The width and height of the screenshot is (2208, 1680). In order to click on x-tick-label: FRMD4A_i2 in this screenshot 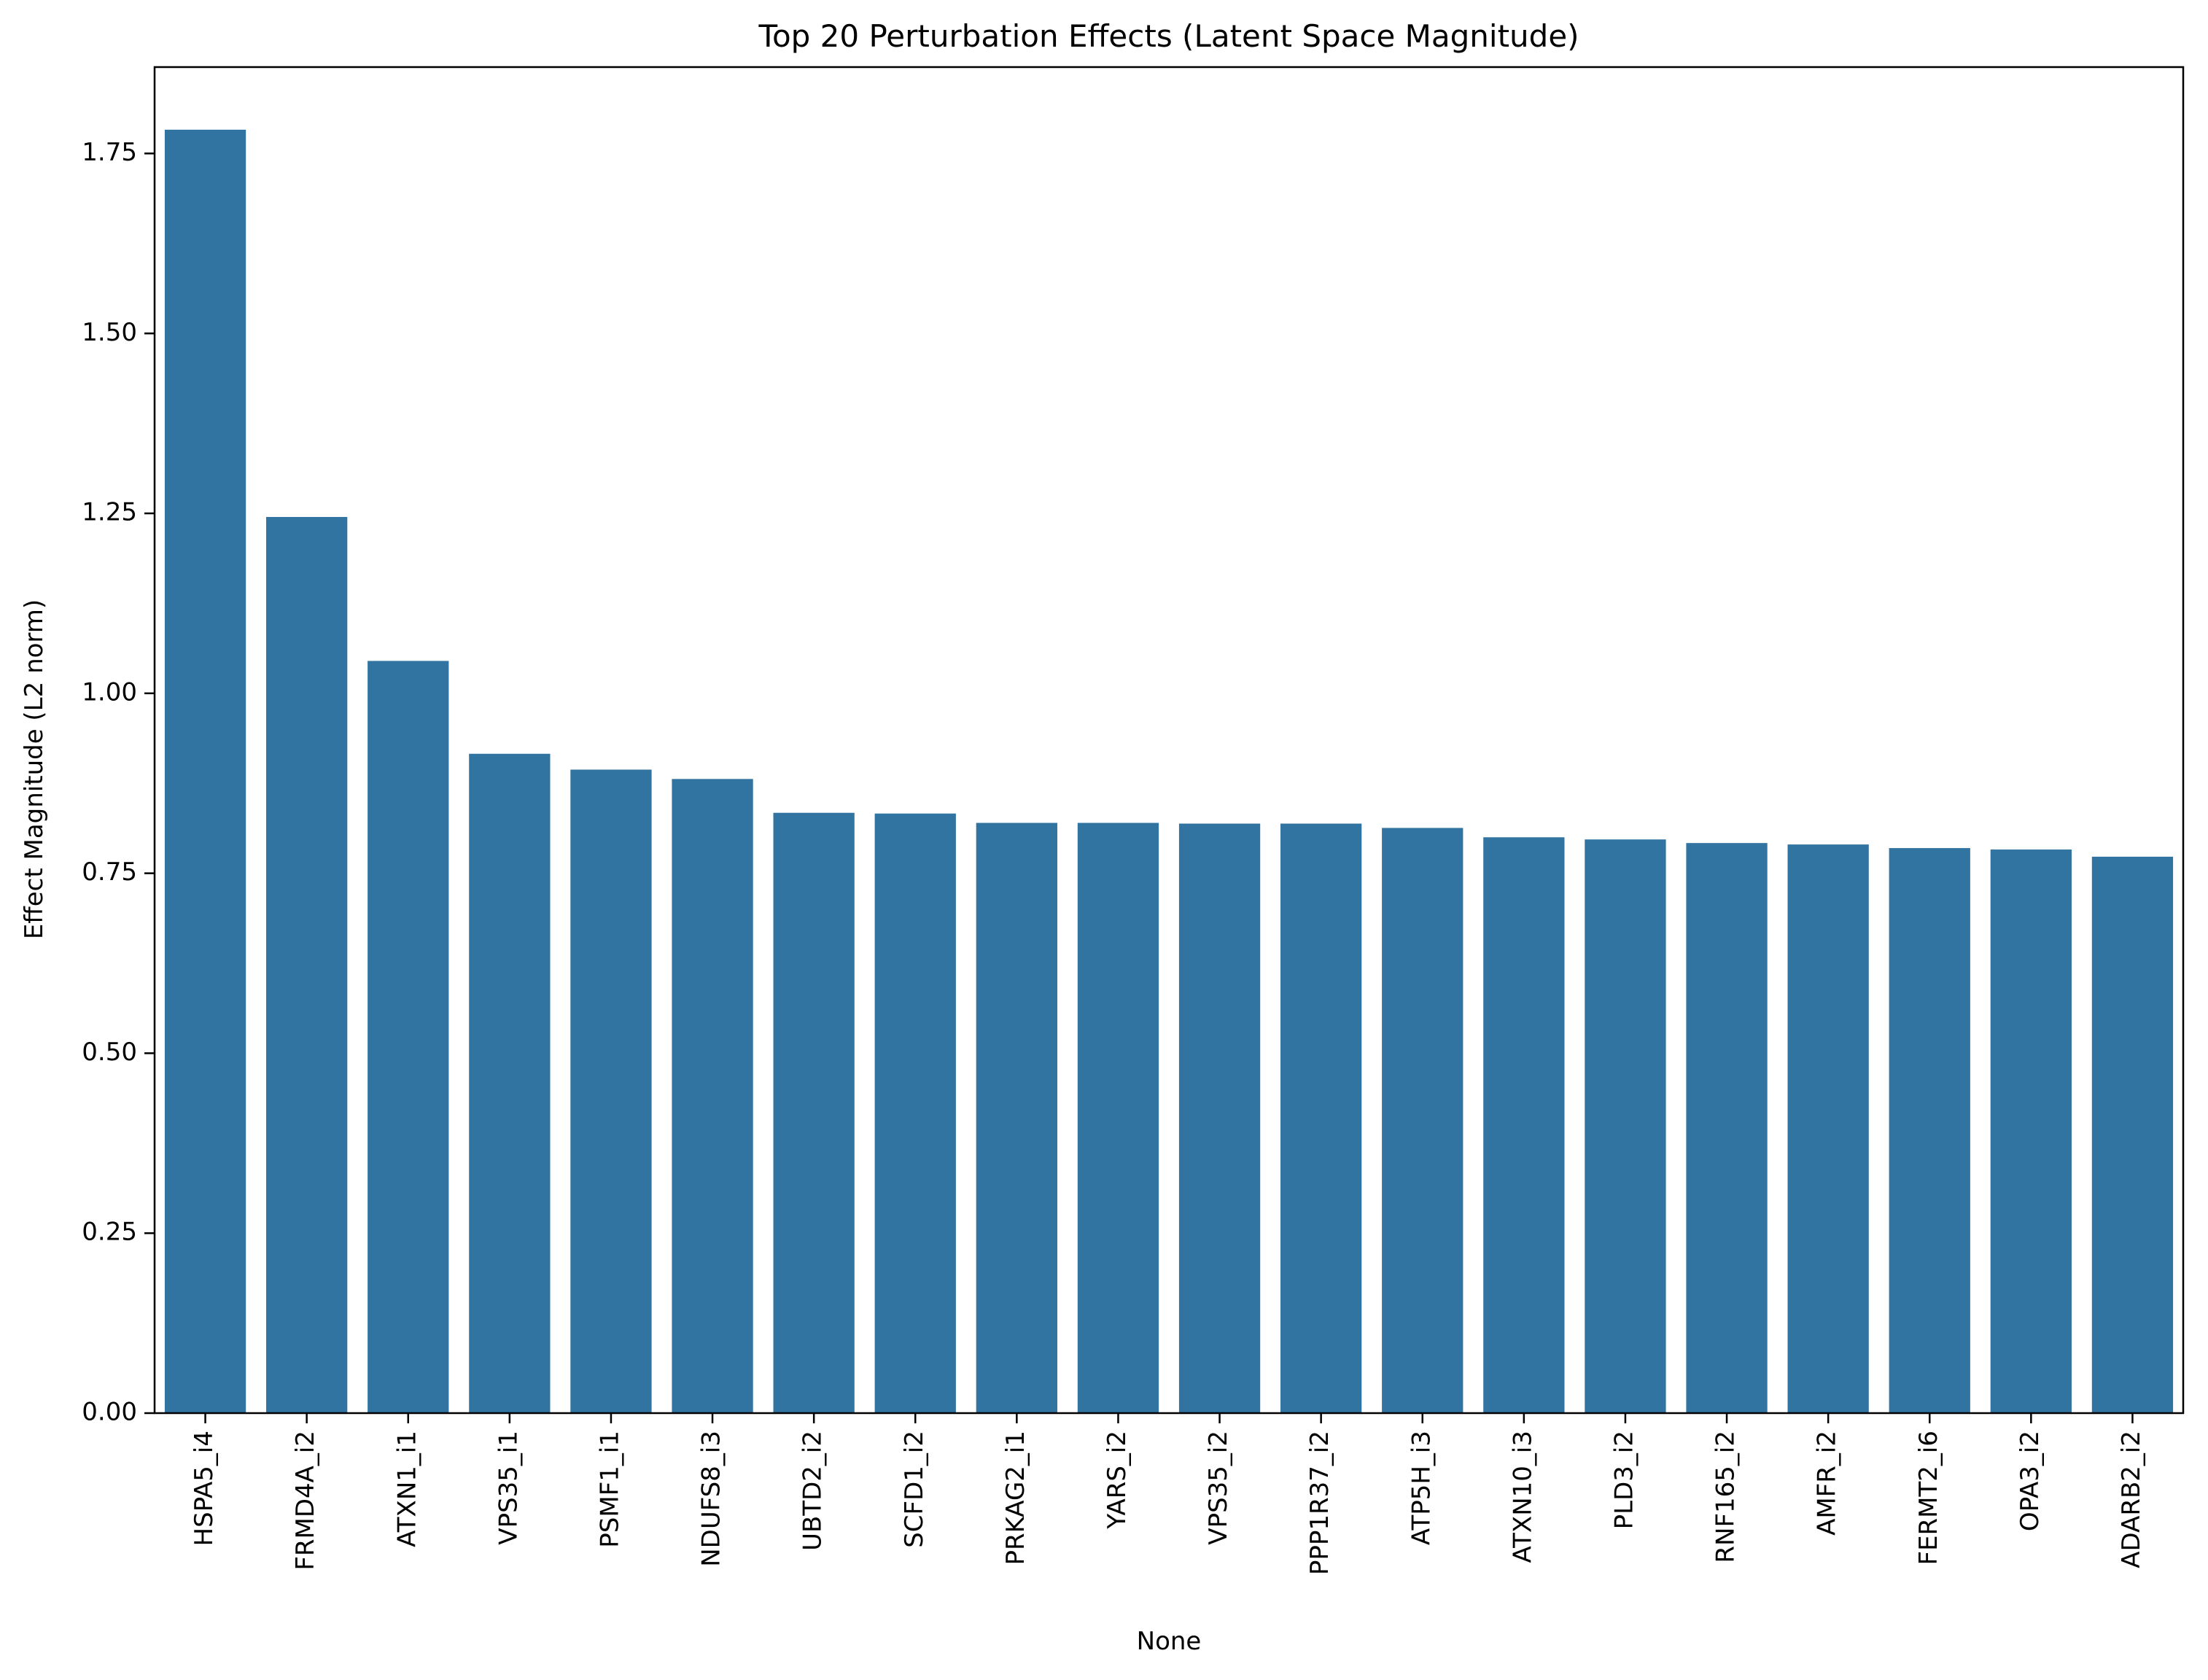, I will do `click(305, 1501)`.